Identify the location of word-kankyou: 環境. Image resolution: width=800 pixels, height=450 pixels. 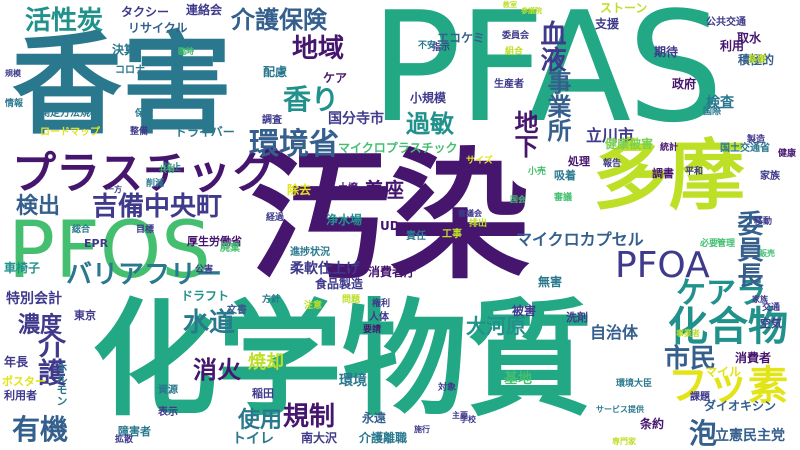
(353, 381).